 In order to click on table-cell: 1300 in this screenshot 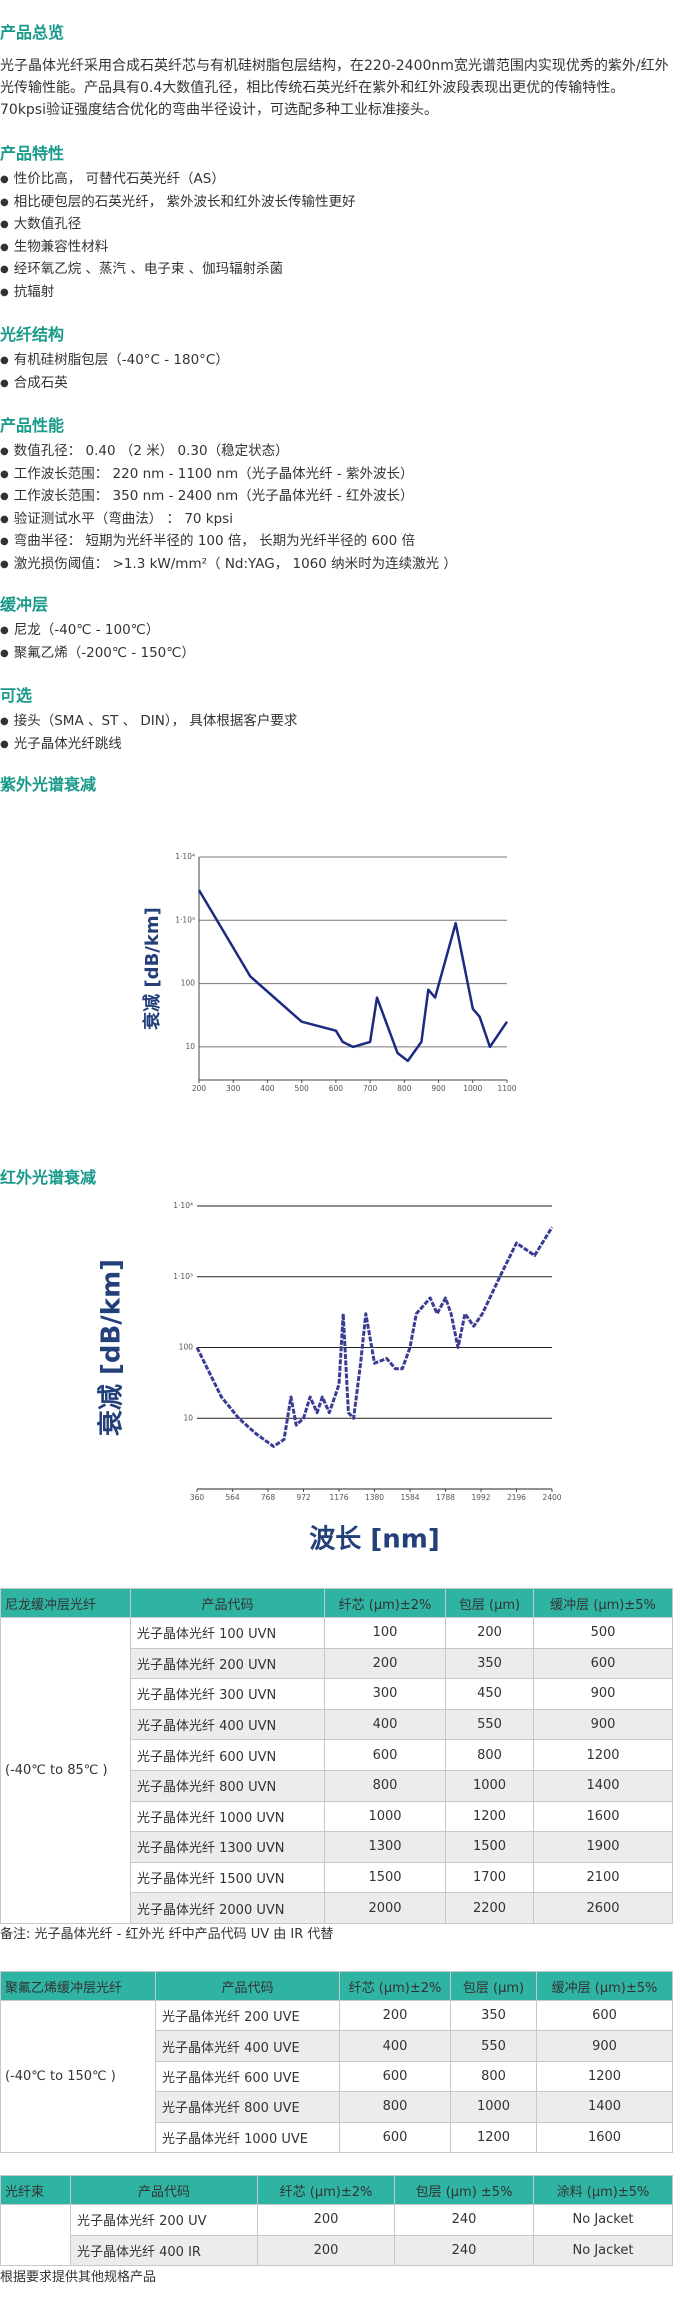, I will do `click(385, 1847)`.